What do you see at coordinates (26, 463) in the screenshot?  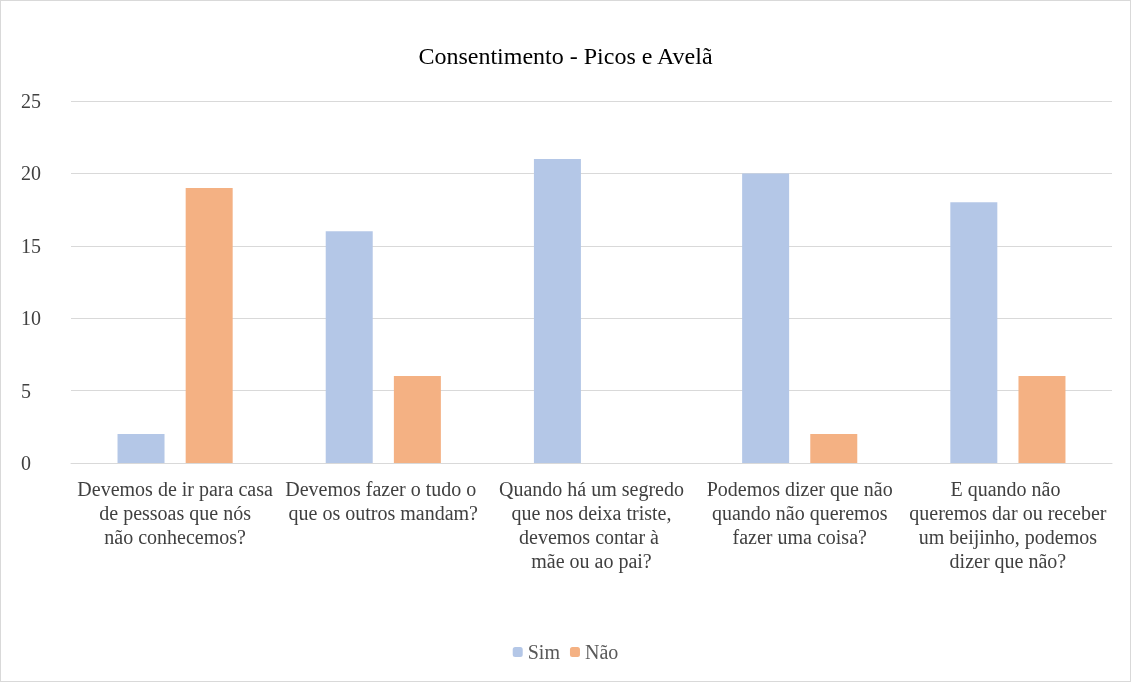 I see `y-tick-label: 0` at bounding box center [26, 463].